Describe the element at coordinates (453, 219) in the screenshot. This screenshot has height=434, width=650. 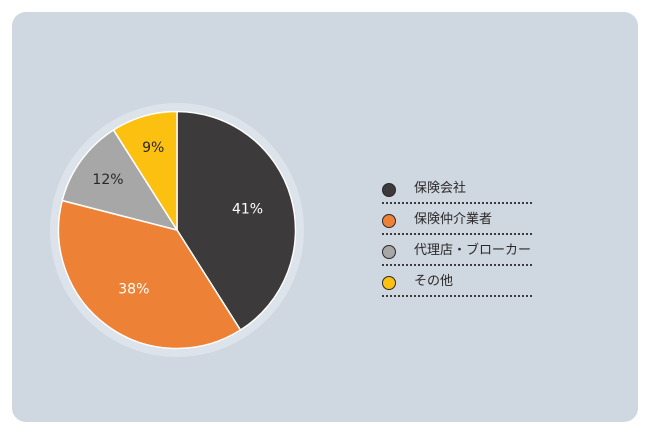
I see `legend-label: 保険仲介業者` at that location.